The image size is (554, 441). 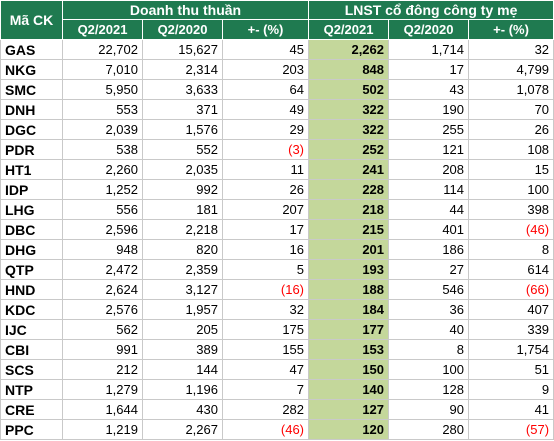 I want to click on profit-q2-2021-cell: 215, so click(x=349, y=229).